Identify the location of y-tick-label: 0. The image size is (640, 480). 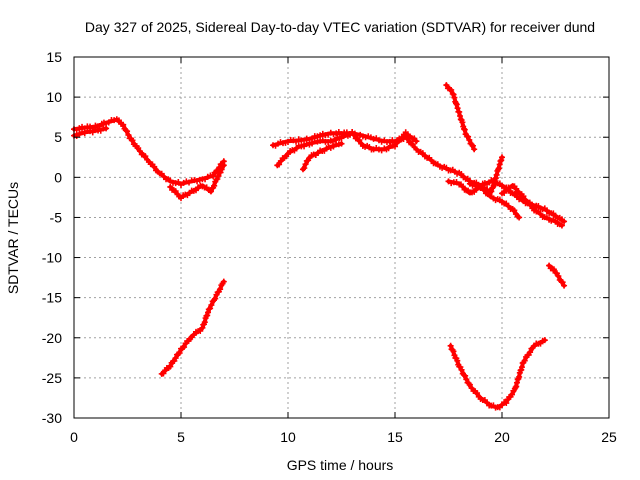
(58, 177).